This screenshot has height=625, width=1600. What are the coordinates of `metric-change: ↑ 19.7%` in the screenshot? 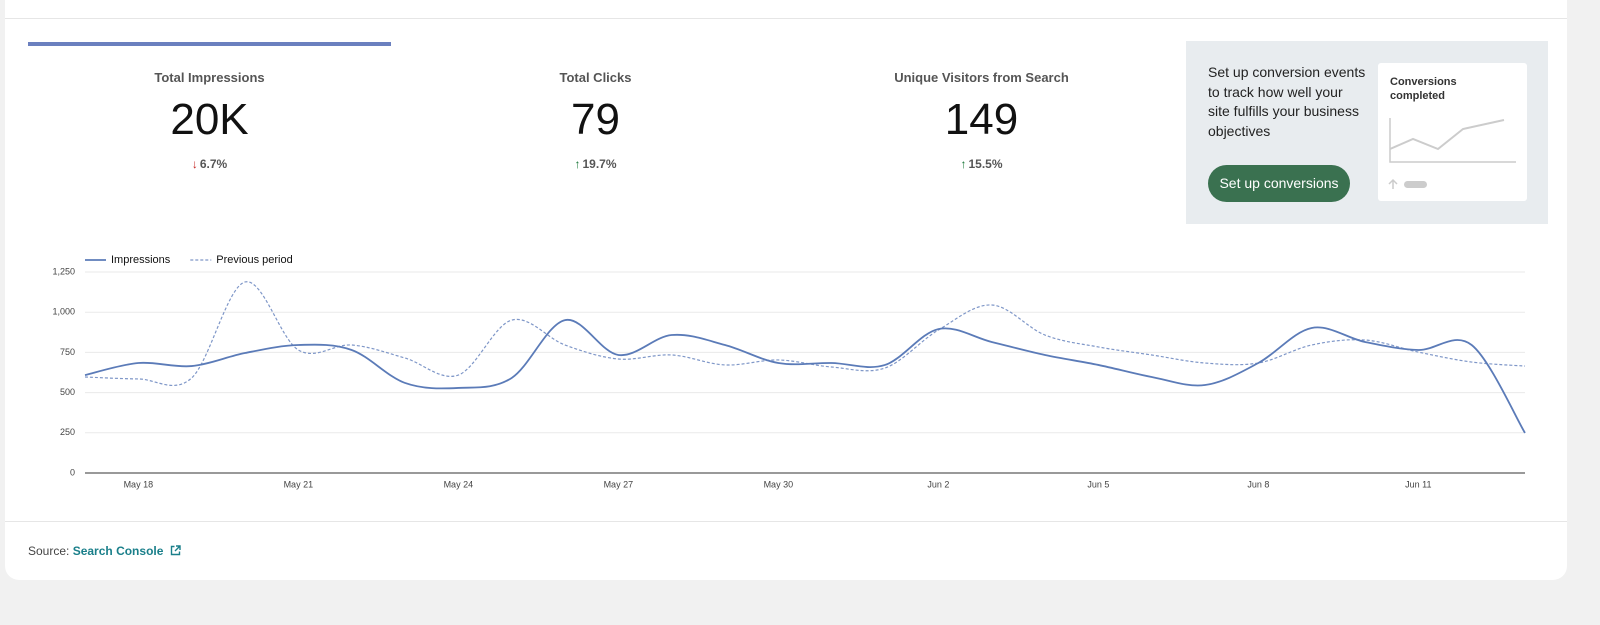 It's located at (595, 164).